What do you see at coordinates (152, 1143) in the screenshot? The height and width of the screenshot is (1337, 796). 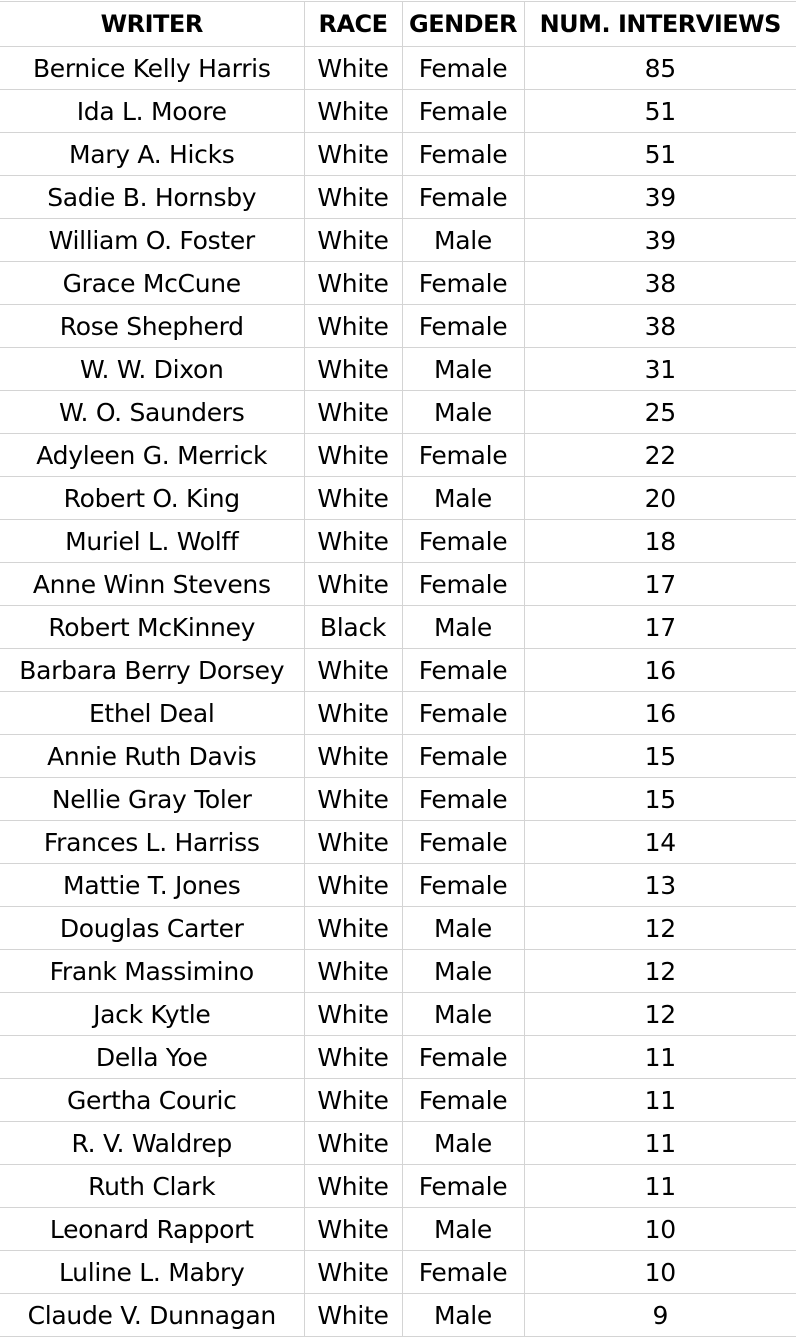 I see `cell-writer: R. V. Waldrep` at bounding box center [152, 1143].